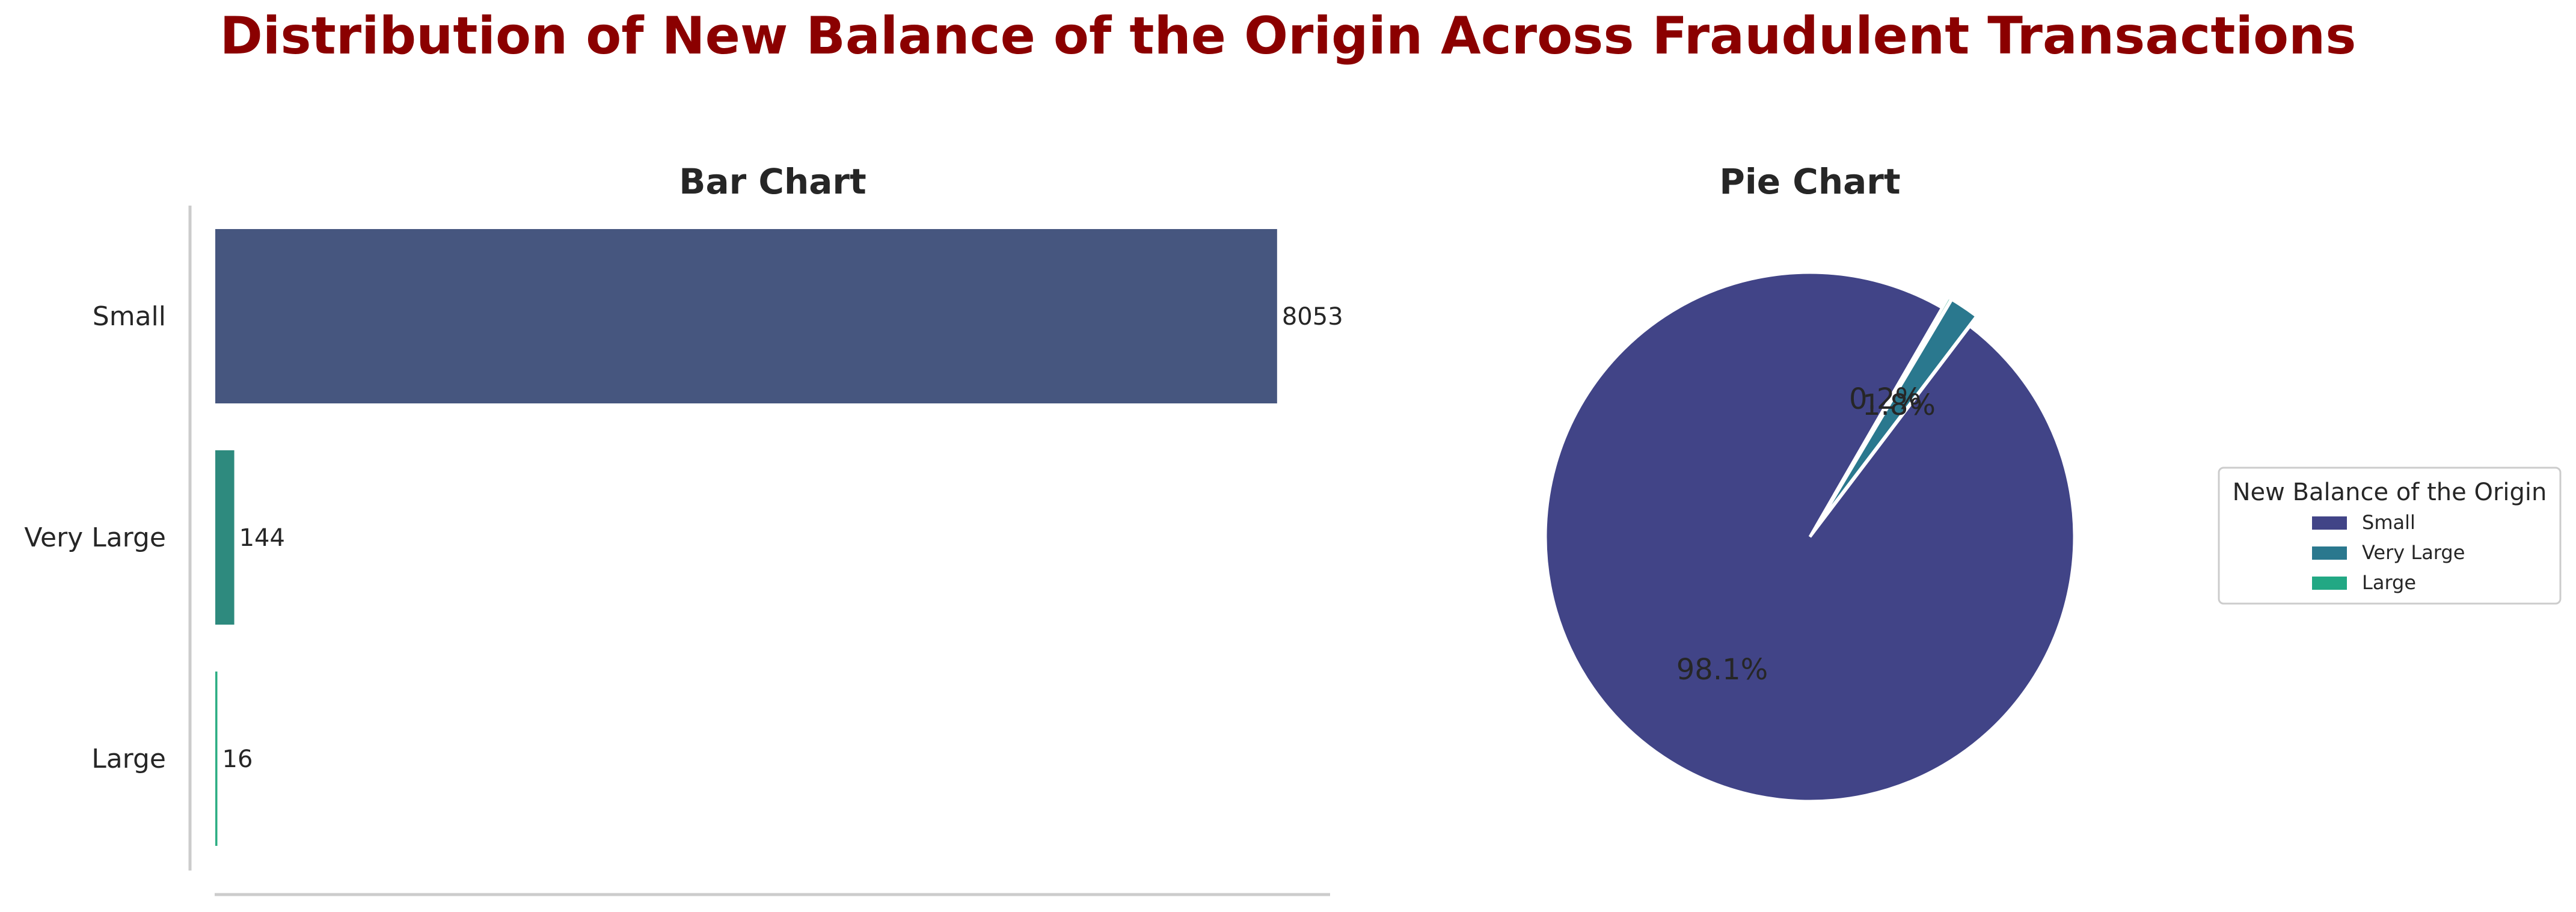  What do you see at coordinates (1885, 399) in the screenshot?
I see `pie-pct-label: 0.2%` at bounding box center [1885, 399].